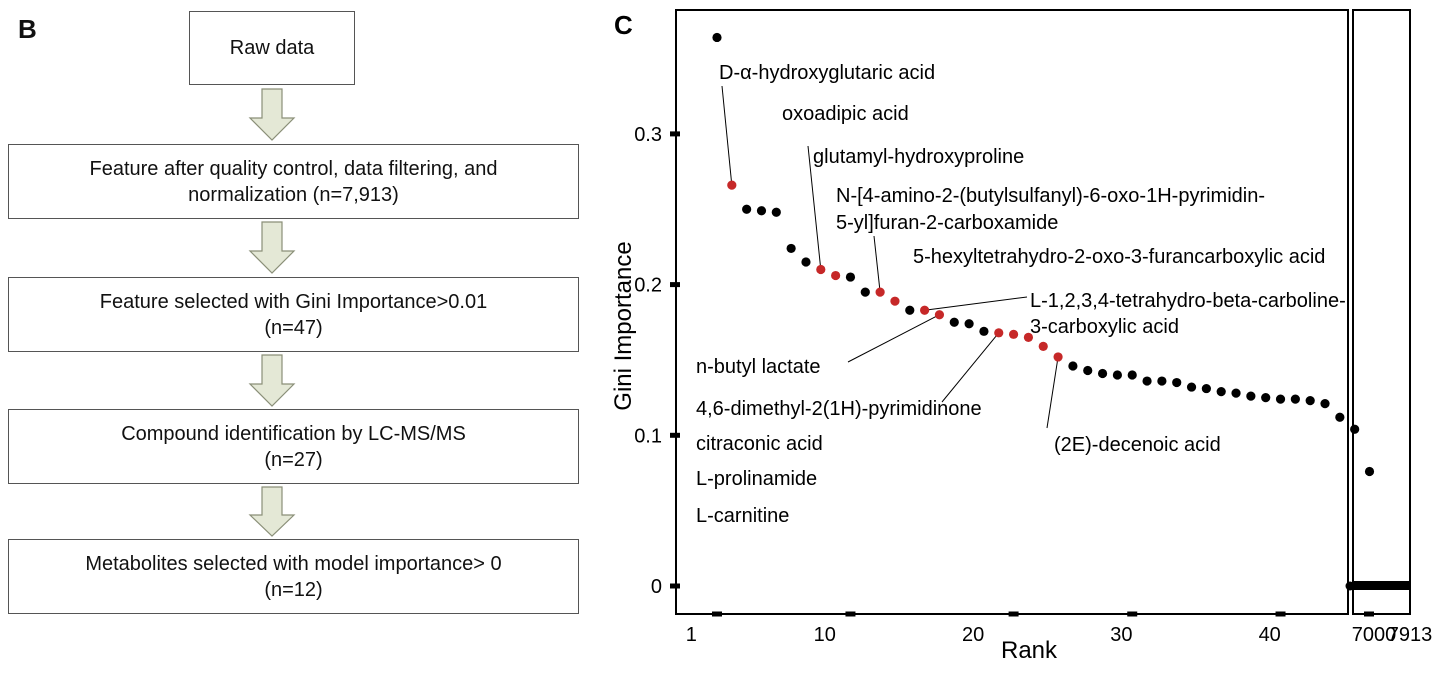 The image size is (1447, 677). What do you see at coordinates (657, 361) in the screenshot?
I see `y-axis: 0 0.1 0.2 0.3` at bounding box center [657, 361].